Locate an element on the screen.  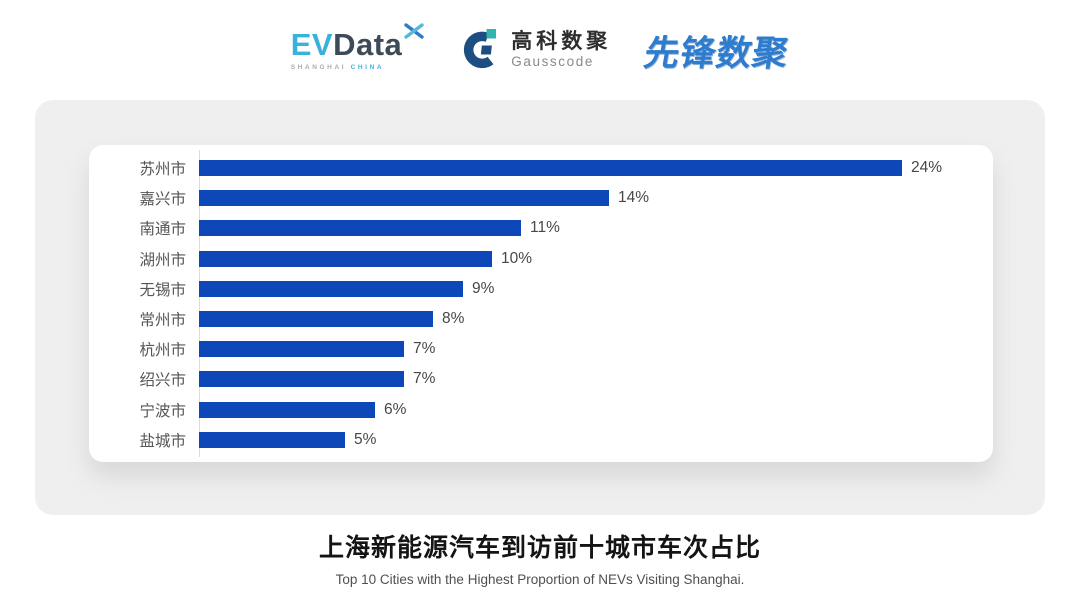
chart-title: 上海新能源汽车到访前十城市车次占比 is located at coordinates (539, 548).